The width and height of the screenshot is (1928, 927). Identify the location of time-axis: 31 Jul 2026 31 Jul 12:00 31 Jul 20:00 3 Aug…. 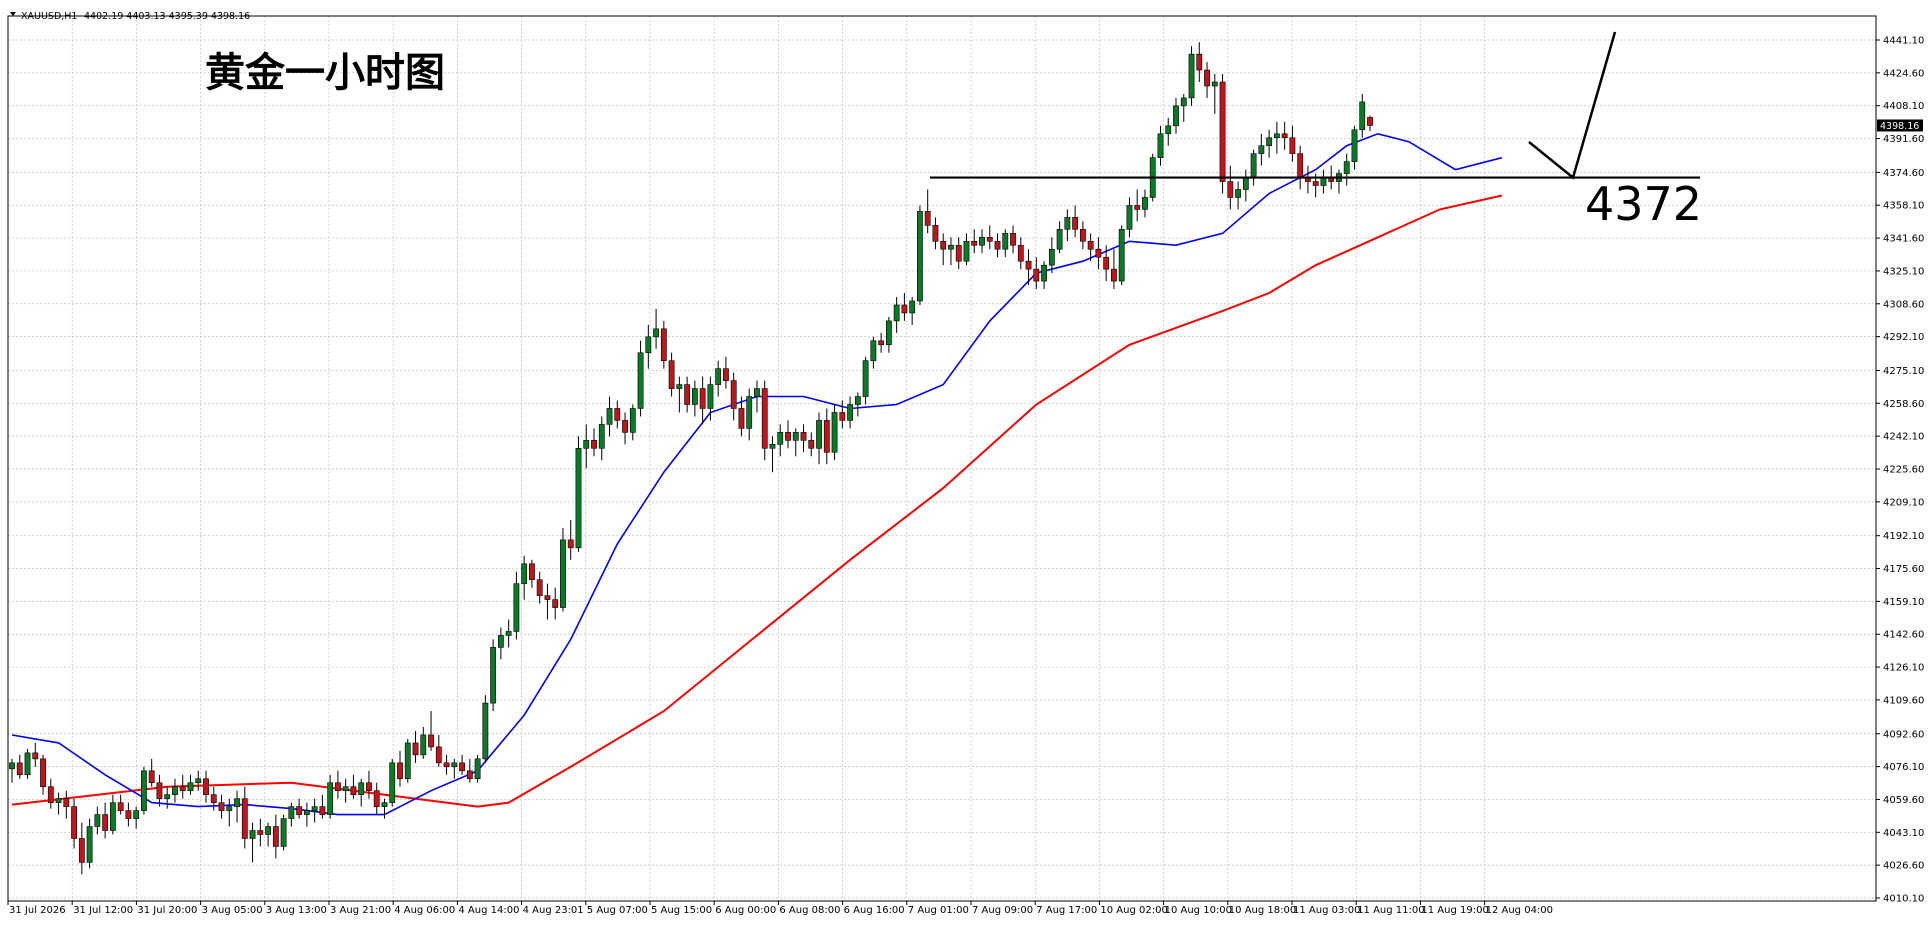
(780, 908).